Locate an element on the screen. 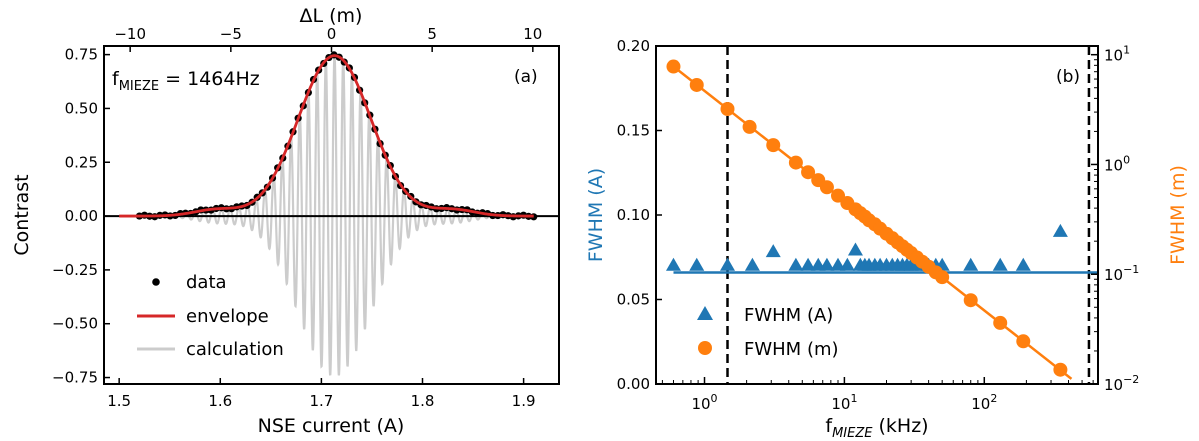 The height and width of the screenshot is (441, 1199). panel-a-x-axis-label: NSE current (A) is located at coordinates (331, 426).